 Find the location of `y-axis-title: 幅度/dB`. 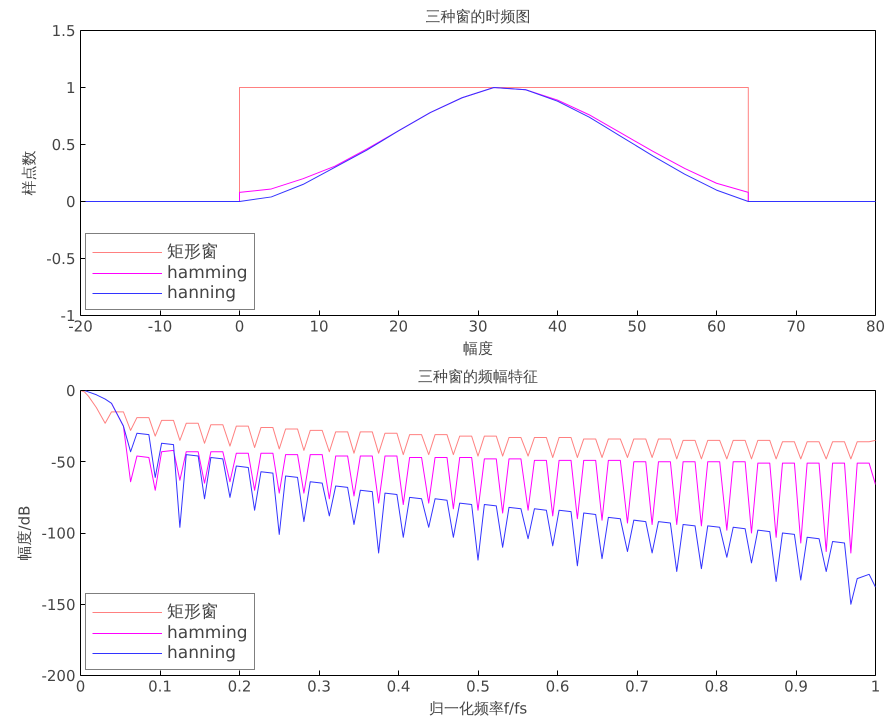

y-axis-title: 幅度/dB is located at coordinates (24, 533).